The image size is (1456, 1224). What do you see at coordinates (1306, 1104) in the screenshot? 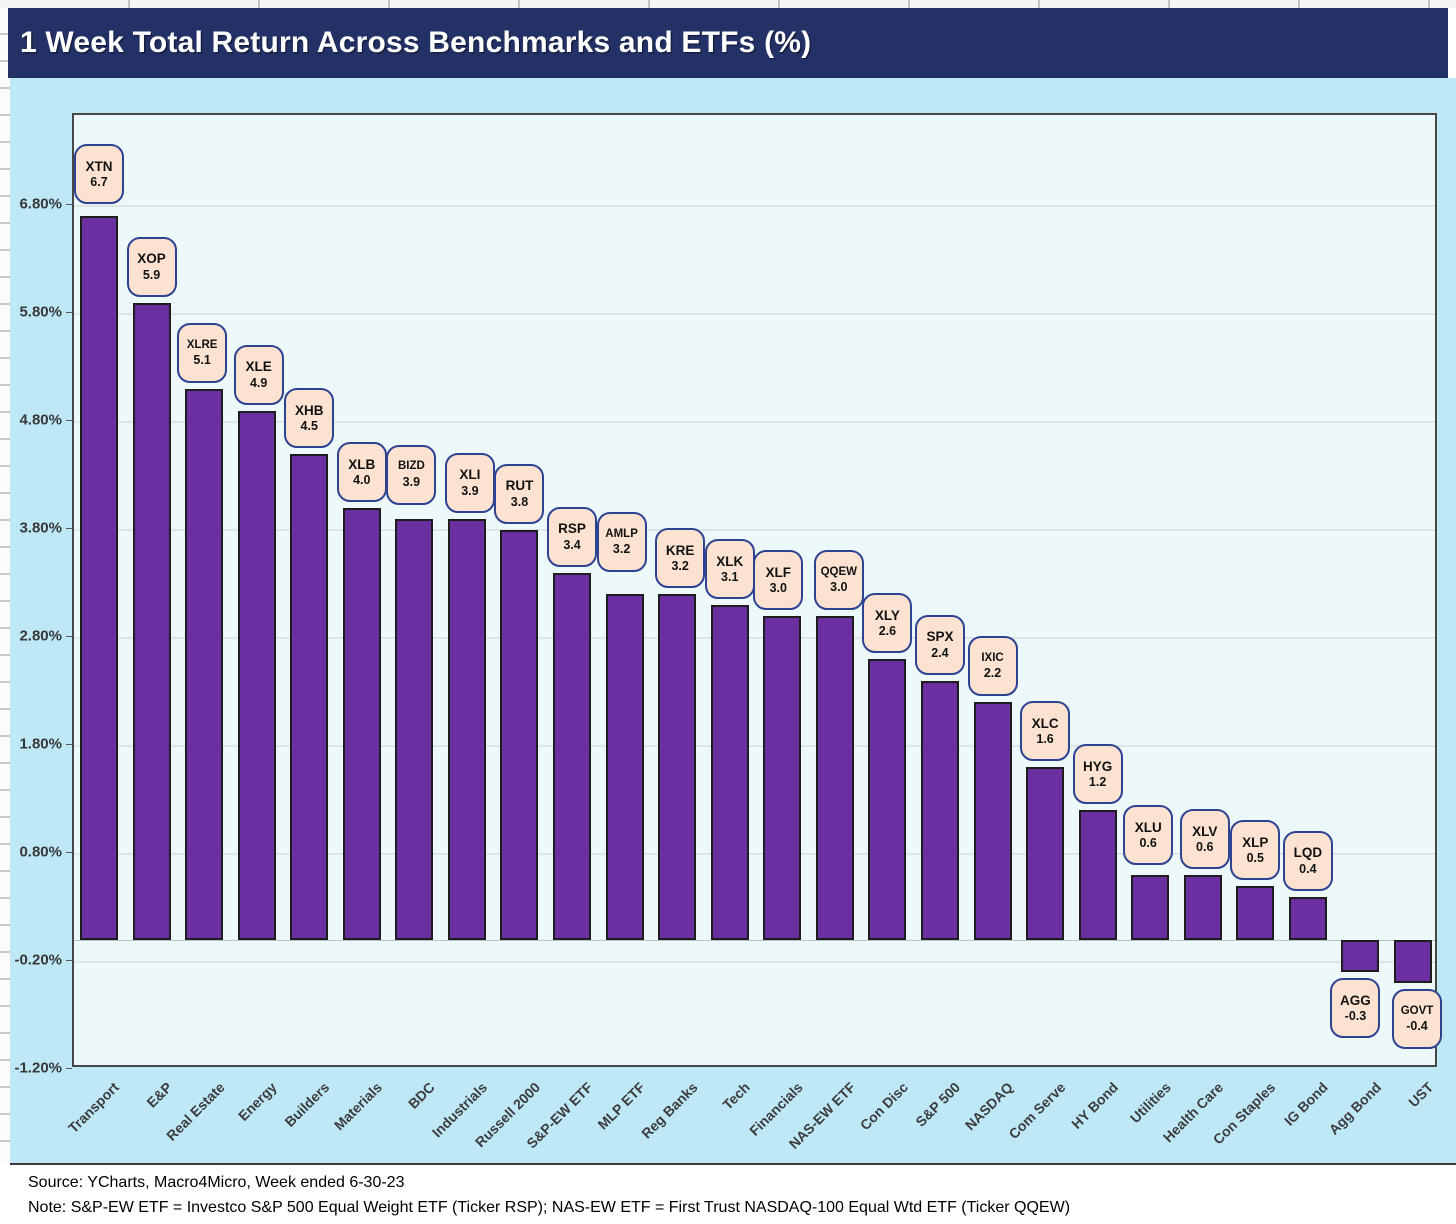
I see `x-axis-label-ig-bond: IG Bond` at bounding box center [1306, 1104].